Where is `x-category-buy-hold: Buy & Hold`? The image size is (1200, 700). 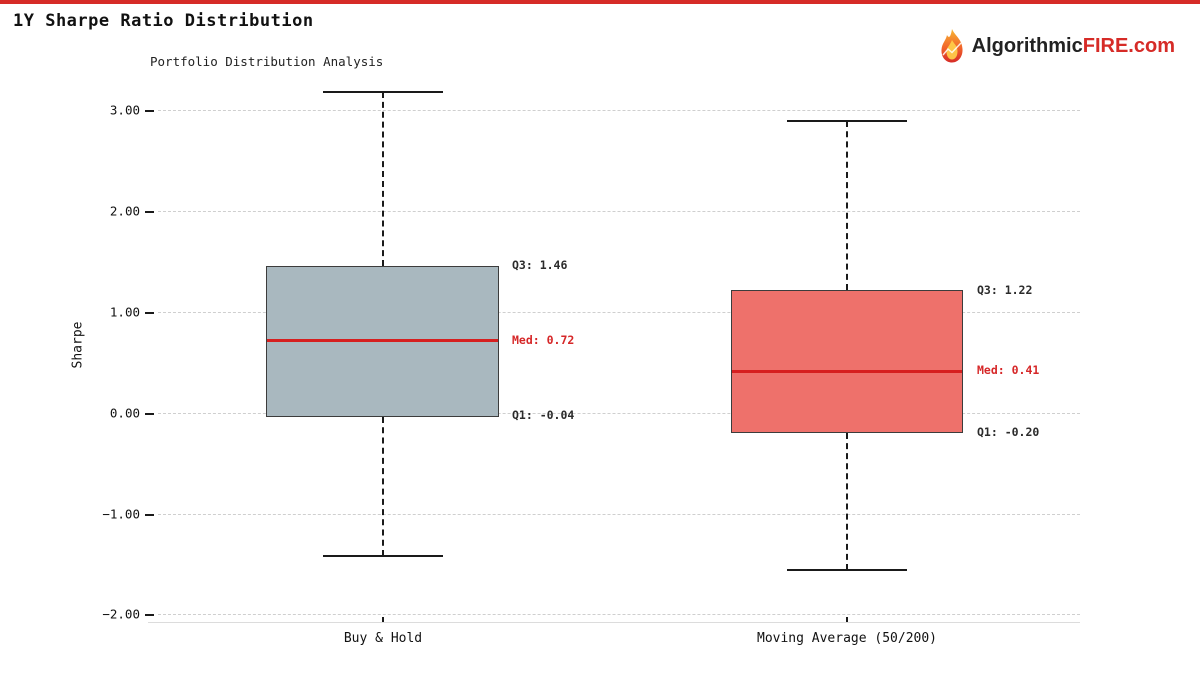 x-category-buy-hold: Buy & Hold is located at coordinates (383, 638).